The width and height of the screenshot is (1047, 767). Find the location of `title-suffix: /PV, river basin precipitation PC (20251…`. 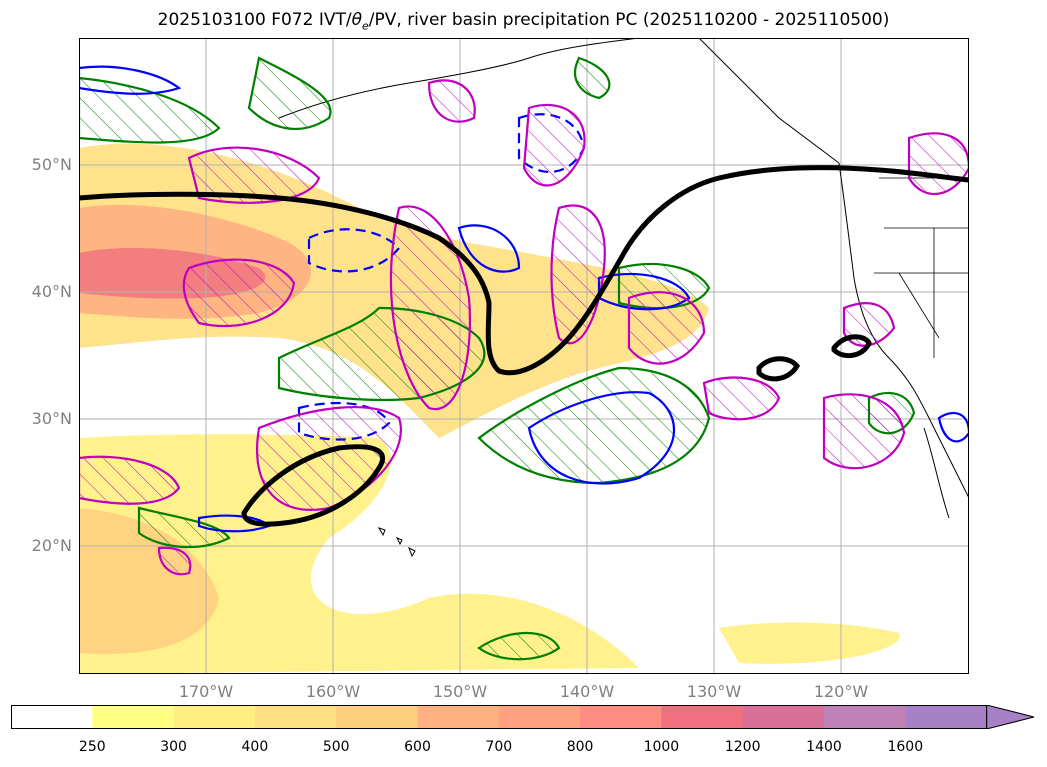

title-suffix: /PV, river basin precipitation PC (20251… is located at coordinates (629, 20).